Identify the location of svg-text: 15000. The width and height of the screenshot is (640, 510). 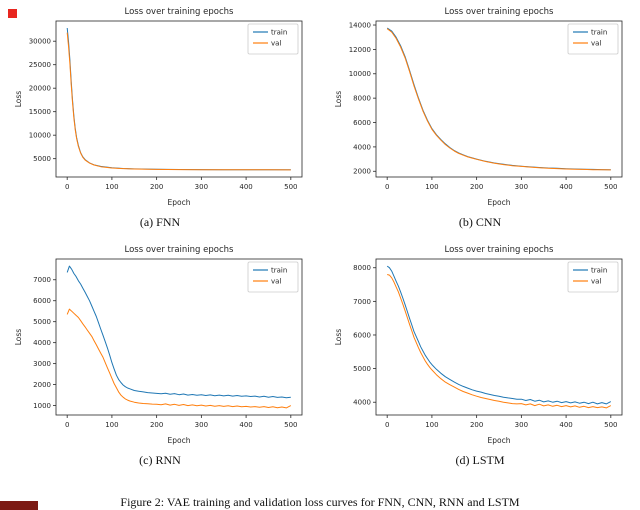
(40, 112).